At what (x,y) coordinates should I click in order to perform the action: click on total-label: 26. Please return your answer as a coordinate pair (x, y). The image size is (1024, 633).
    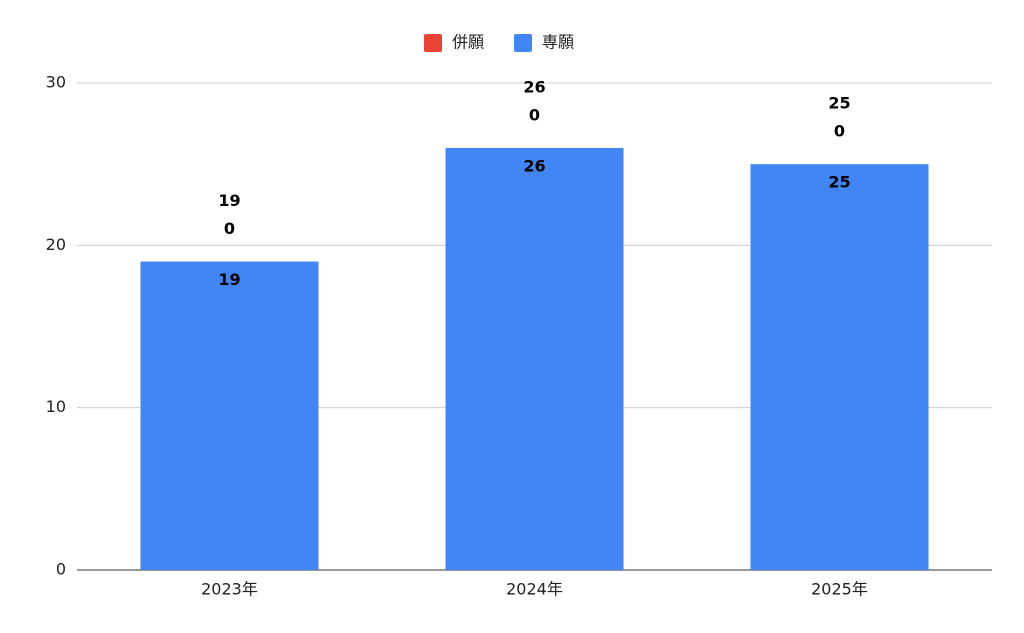
    Looking at the image, I should click on (534, 86).